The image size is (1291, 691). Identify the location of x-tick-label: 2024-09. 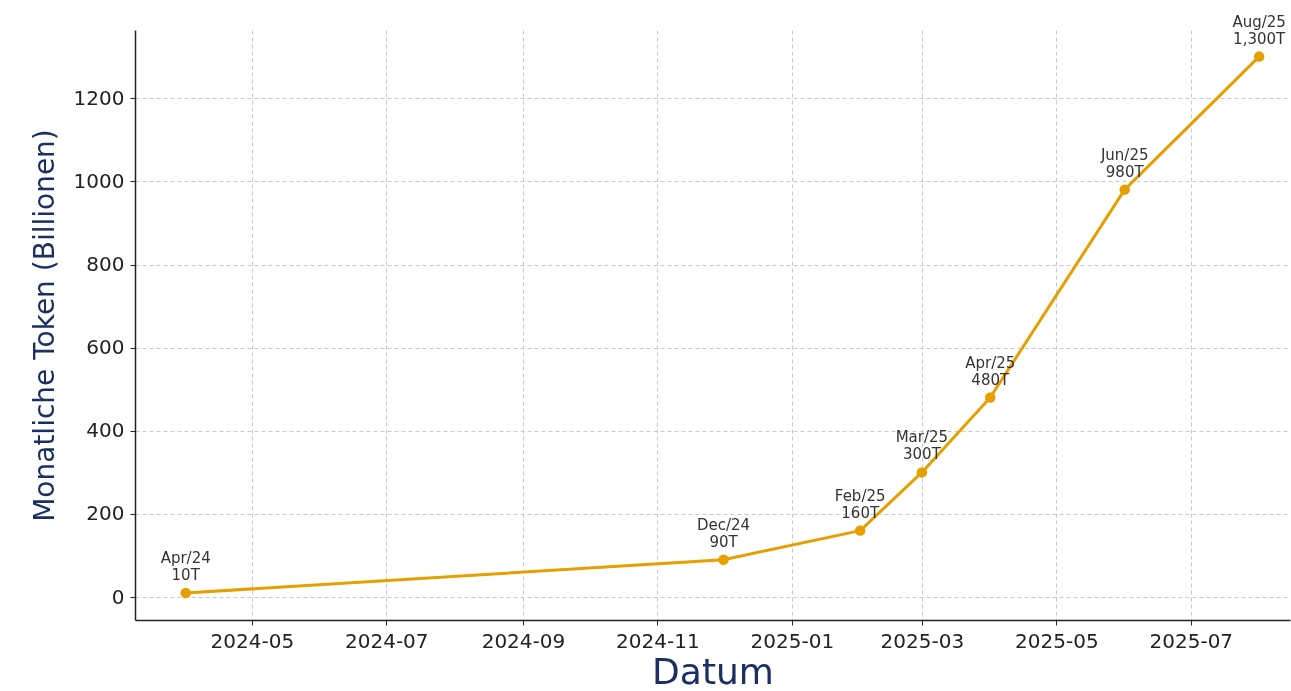
(523, 640).